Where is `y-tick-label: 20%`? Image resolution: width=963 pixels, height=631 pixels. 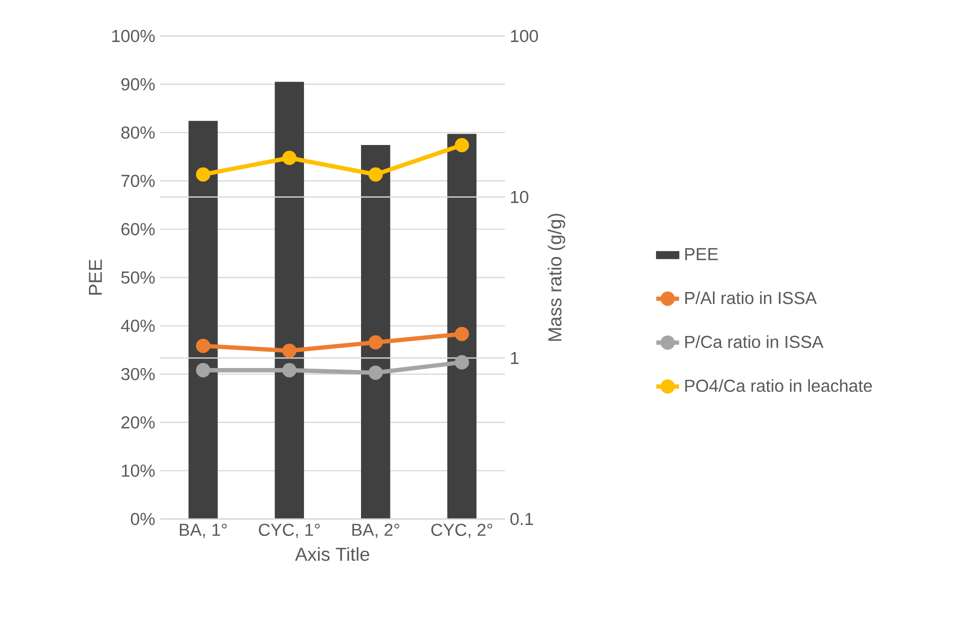 y-tick-label: 20% is located at coordinates (138, 422).